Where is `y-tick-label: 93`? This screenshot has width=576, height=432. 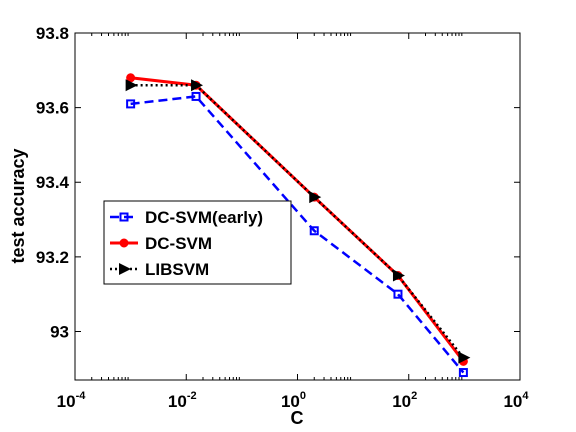 y-tick-label: 93 is located at coordinates (59, 331).